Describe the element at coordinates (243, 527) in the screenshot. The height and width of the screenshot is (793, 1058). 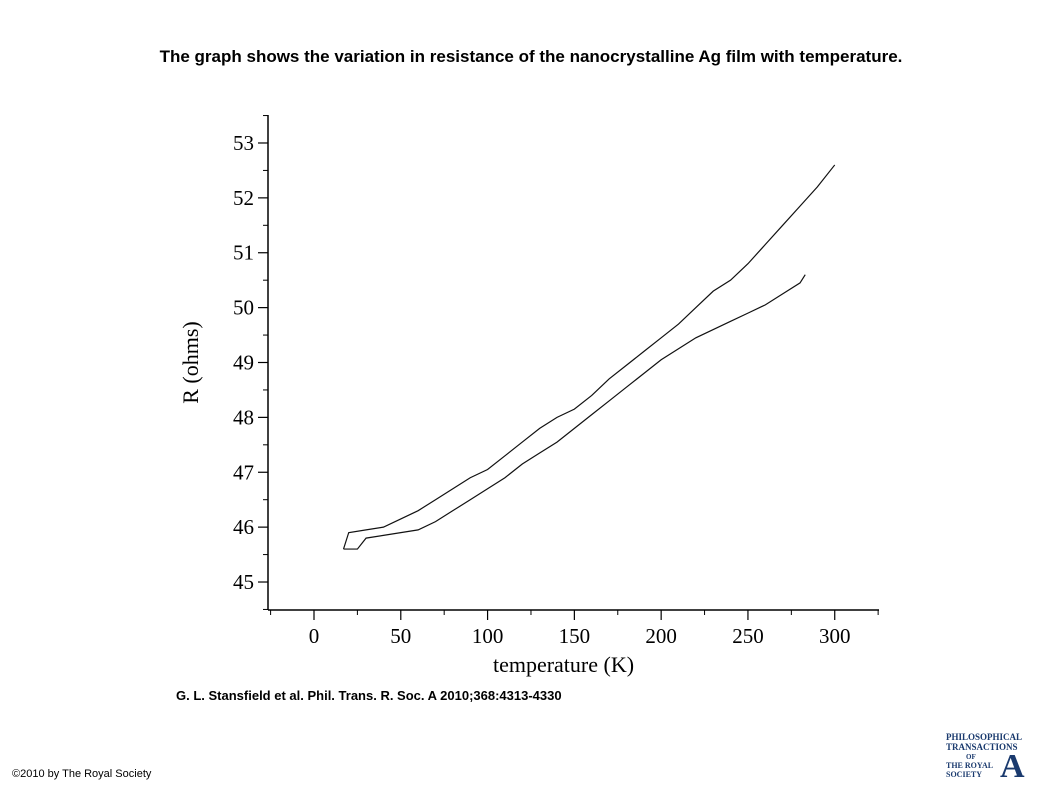
I see `y-tick-label: 46` at that location.